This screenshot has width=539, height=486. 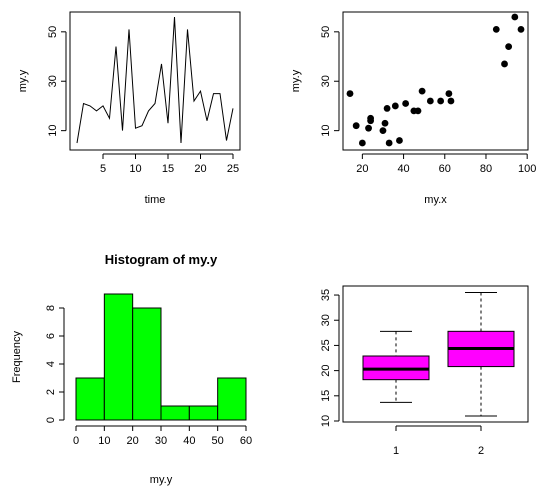 What do you see at coordinates (296, 80) in the screenshot?
I see `scatter-y-axis-title: my.y` at bounding box center [296, 80].